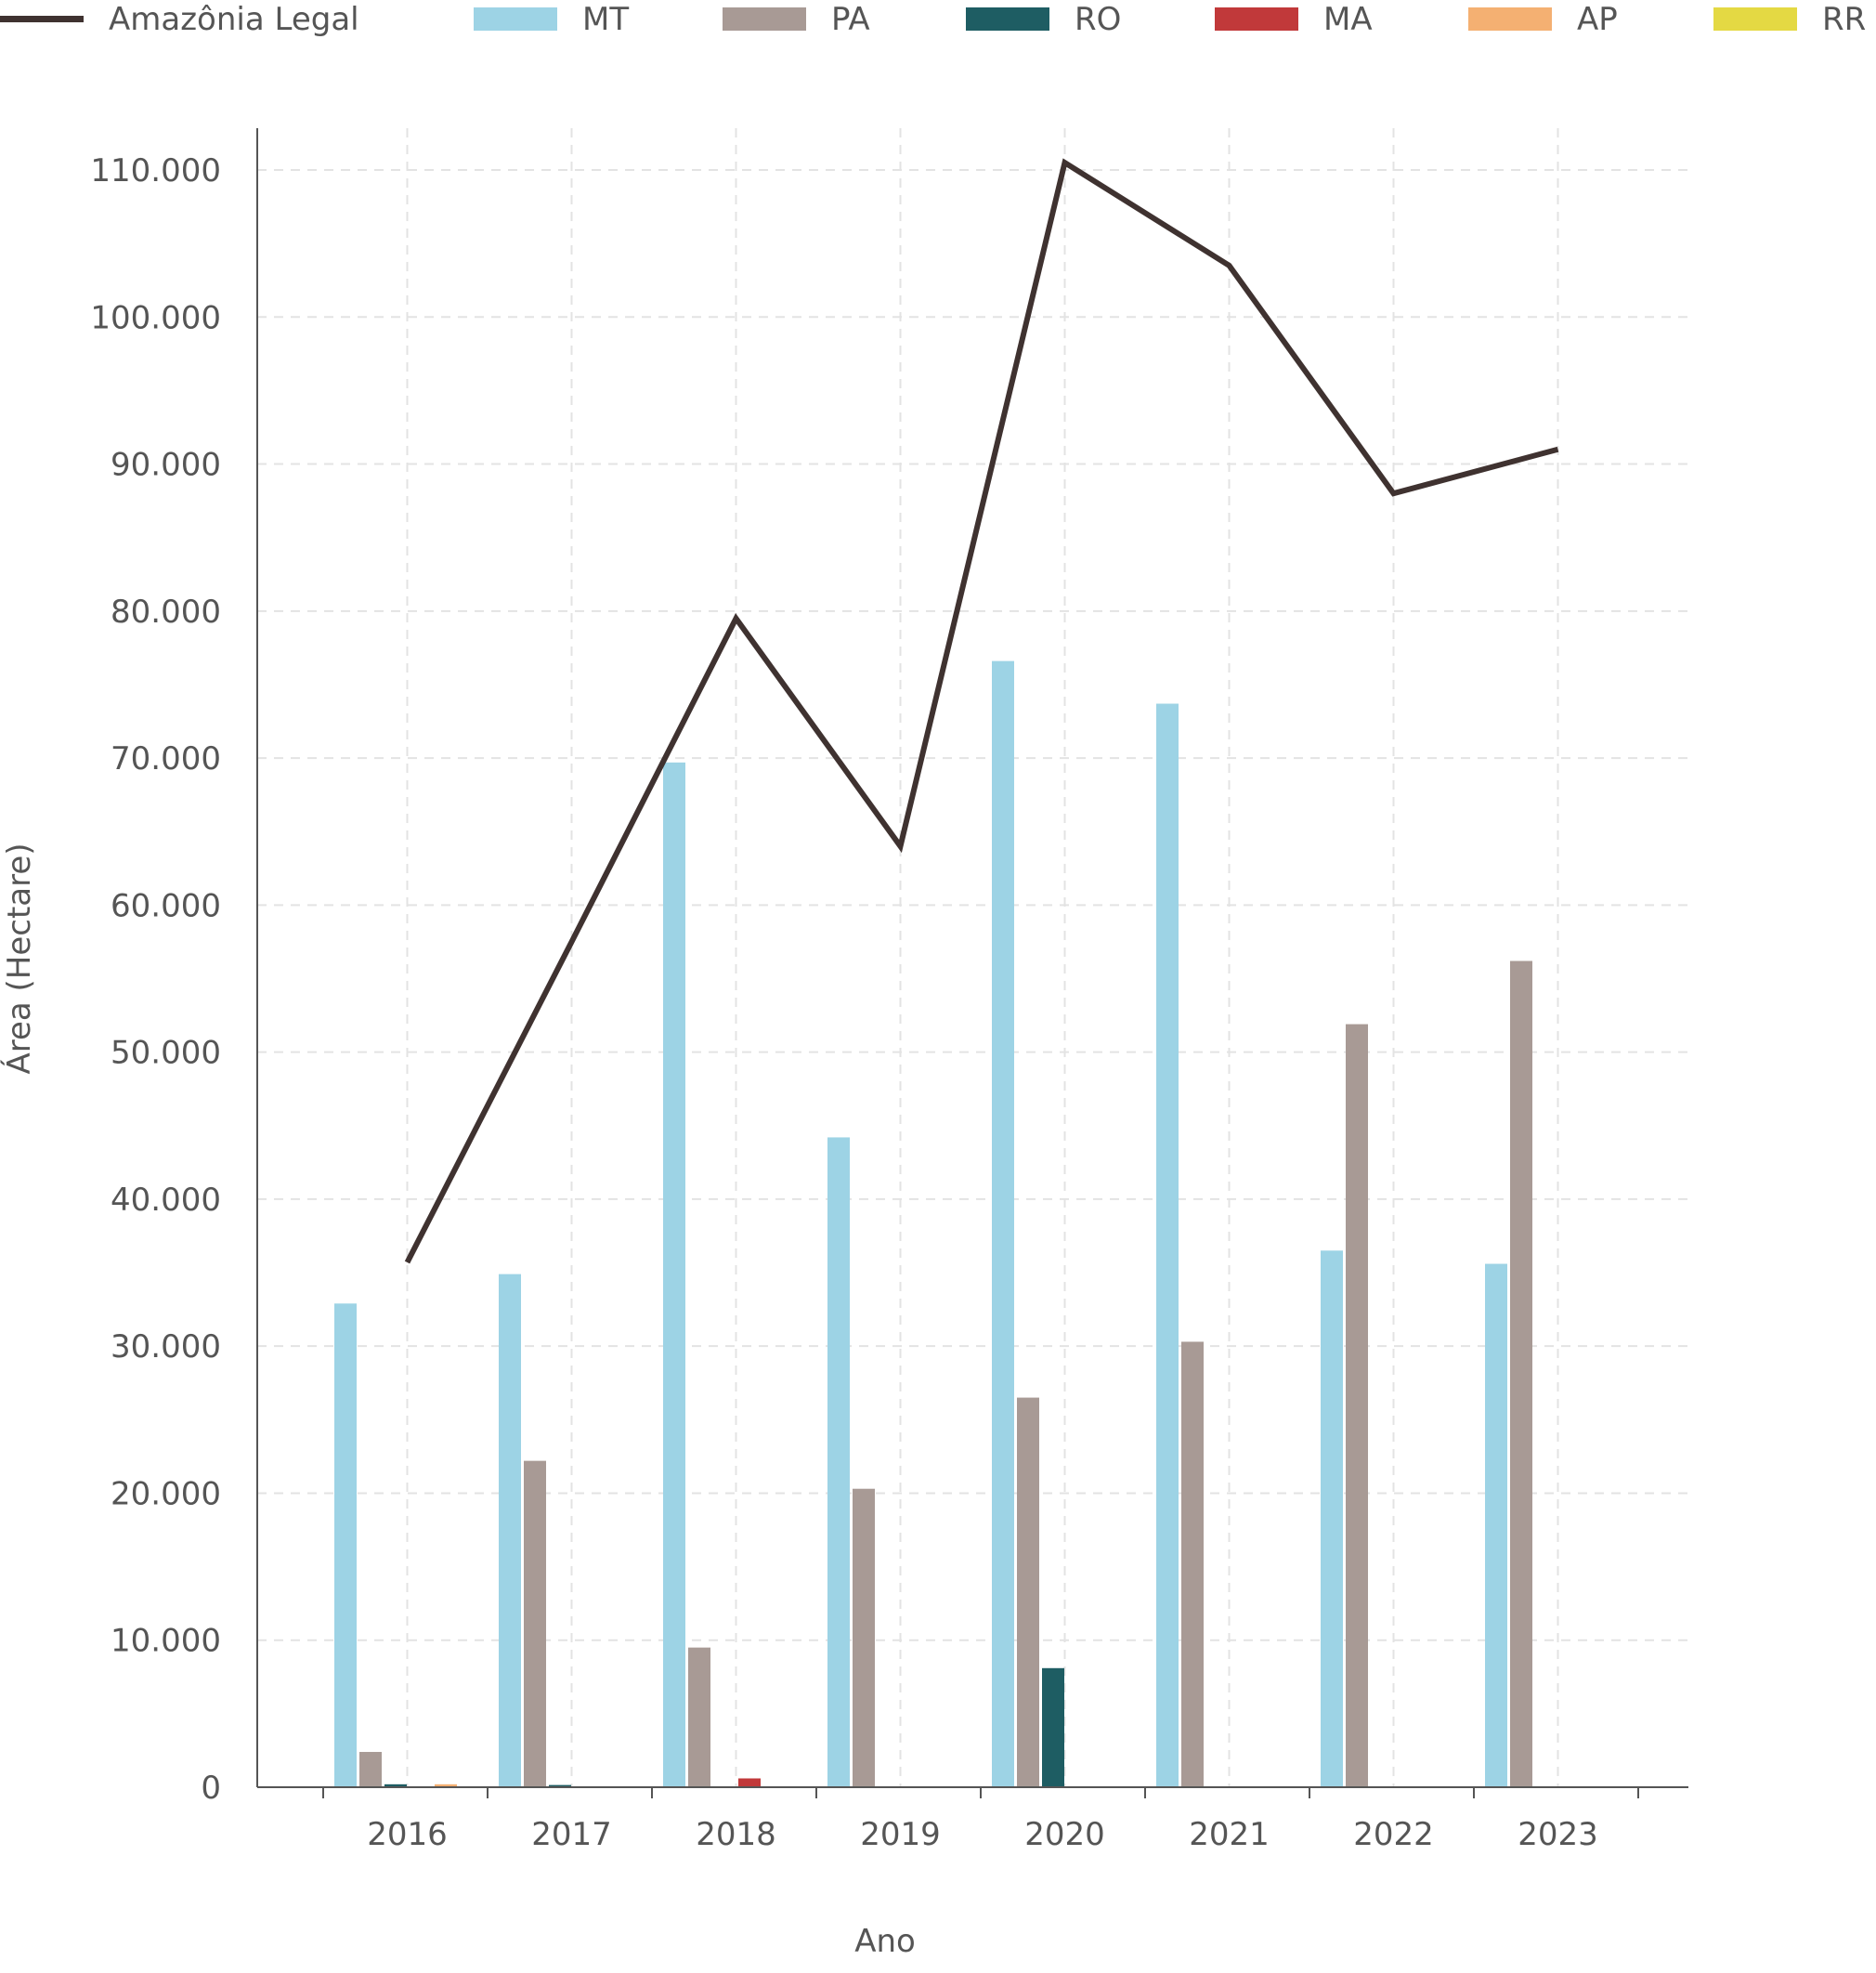  I want to click on bar-mt-2021, so click(1167, 1245).